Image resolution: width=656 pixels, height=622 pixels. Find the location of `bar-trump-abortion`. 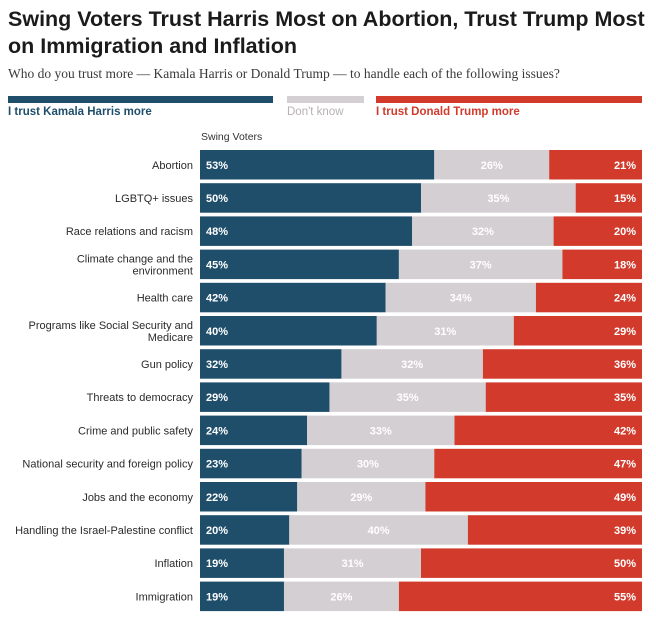

bar-trump-abortion is located at coordinates (595, 165).